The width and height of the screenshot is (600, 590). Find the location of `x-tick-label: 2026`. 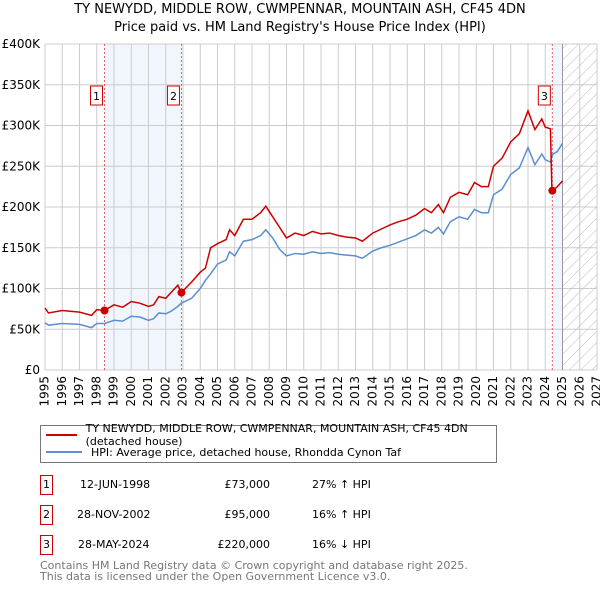

x-tick-label: 2026 is located at coordinates (579, 391).